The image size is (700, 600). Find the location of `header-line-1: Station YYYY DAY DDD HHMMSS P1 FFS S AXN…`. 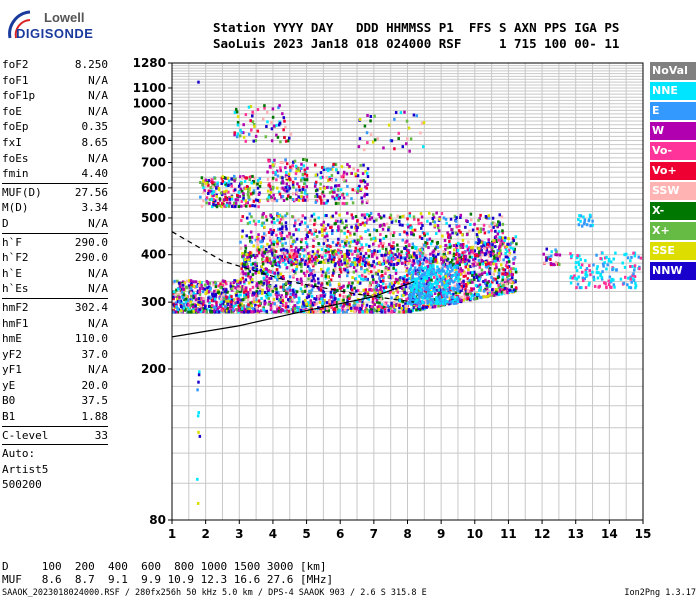

header-line-1: Station YYYY DAY DDD HHMMSS P1 FFS S AXN… is located at coordinates (416, 27).